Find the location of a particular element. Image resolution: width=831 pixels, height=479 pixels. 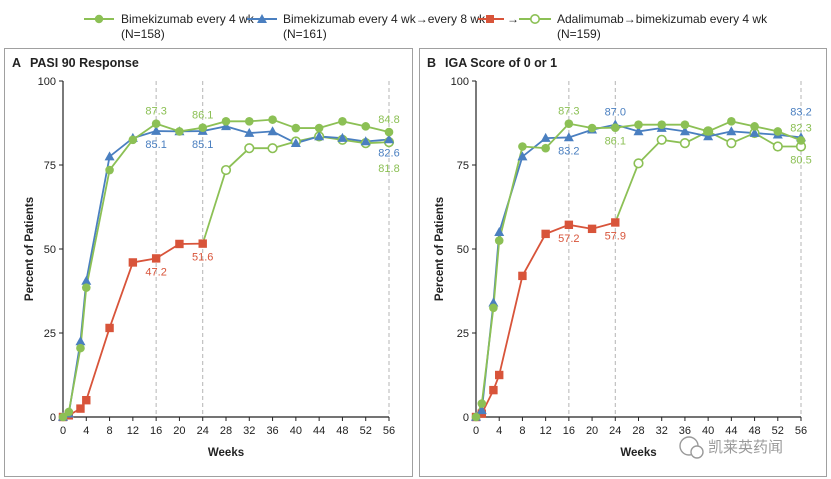

x-tick-label: 36 is located at coordinates (272, 431).